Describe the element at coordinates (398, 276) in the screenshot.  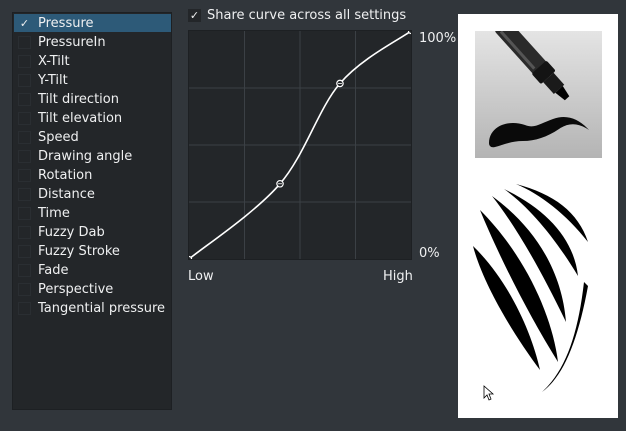
I see `curve-x-max-label: High` at that location.